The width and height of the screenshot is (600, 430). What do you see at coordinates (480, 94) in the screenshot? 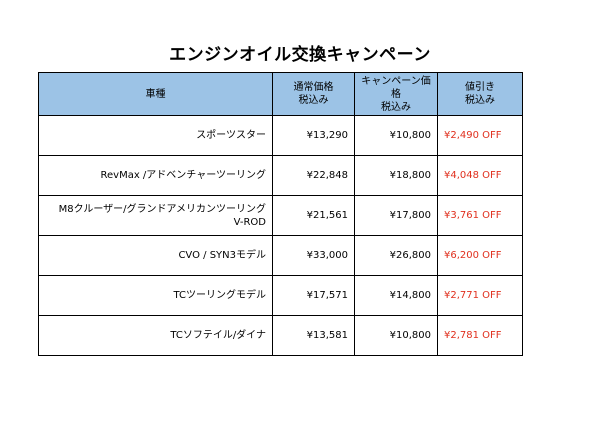
I see `header-discount: 値引き 税込み` at bounding box center [480, 94].